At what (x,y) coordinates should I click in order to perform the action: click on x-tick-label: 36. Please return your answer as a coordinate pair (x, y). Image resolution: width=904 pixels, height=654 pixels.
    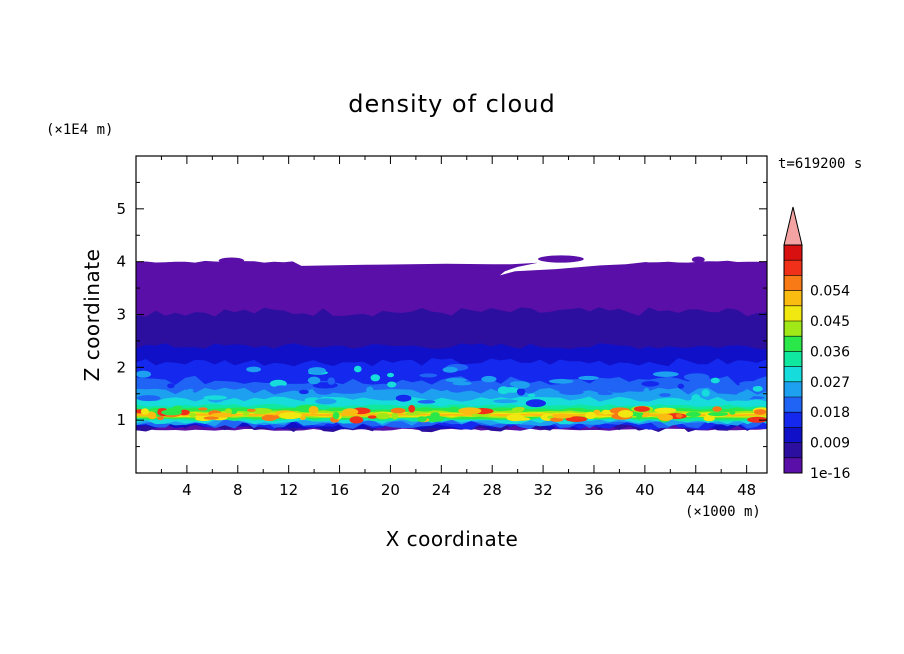
    Looking at the image, I should click on (593, 490).